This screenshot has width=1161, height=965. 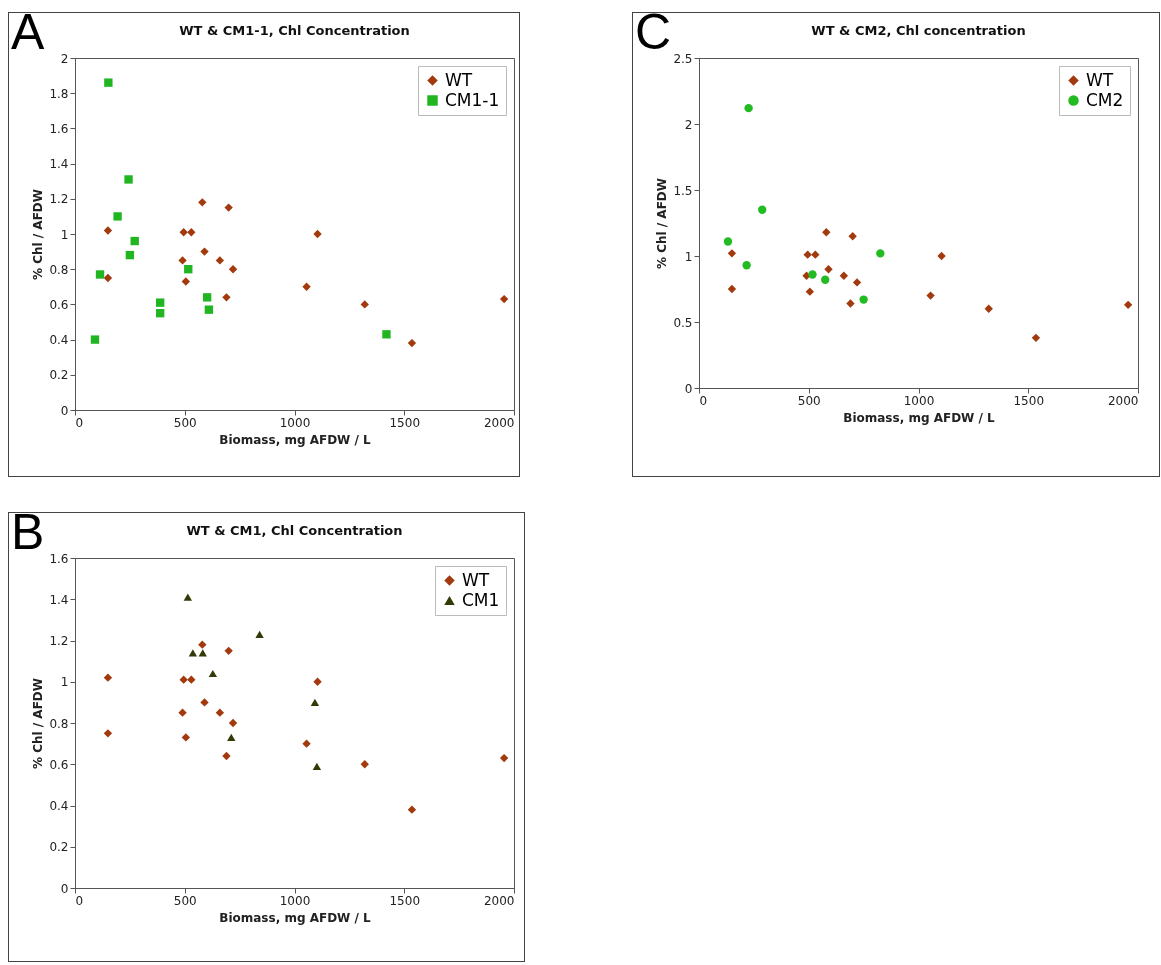 What do you see at coordinates (59, 93) in the screenshot?
I see `y-tick-label: 1.8` at bounding box center [59, 93].